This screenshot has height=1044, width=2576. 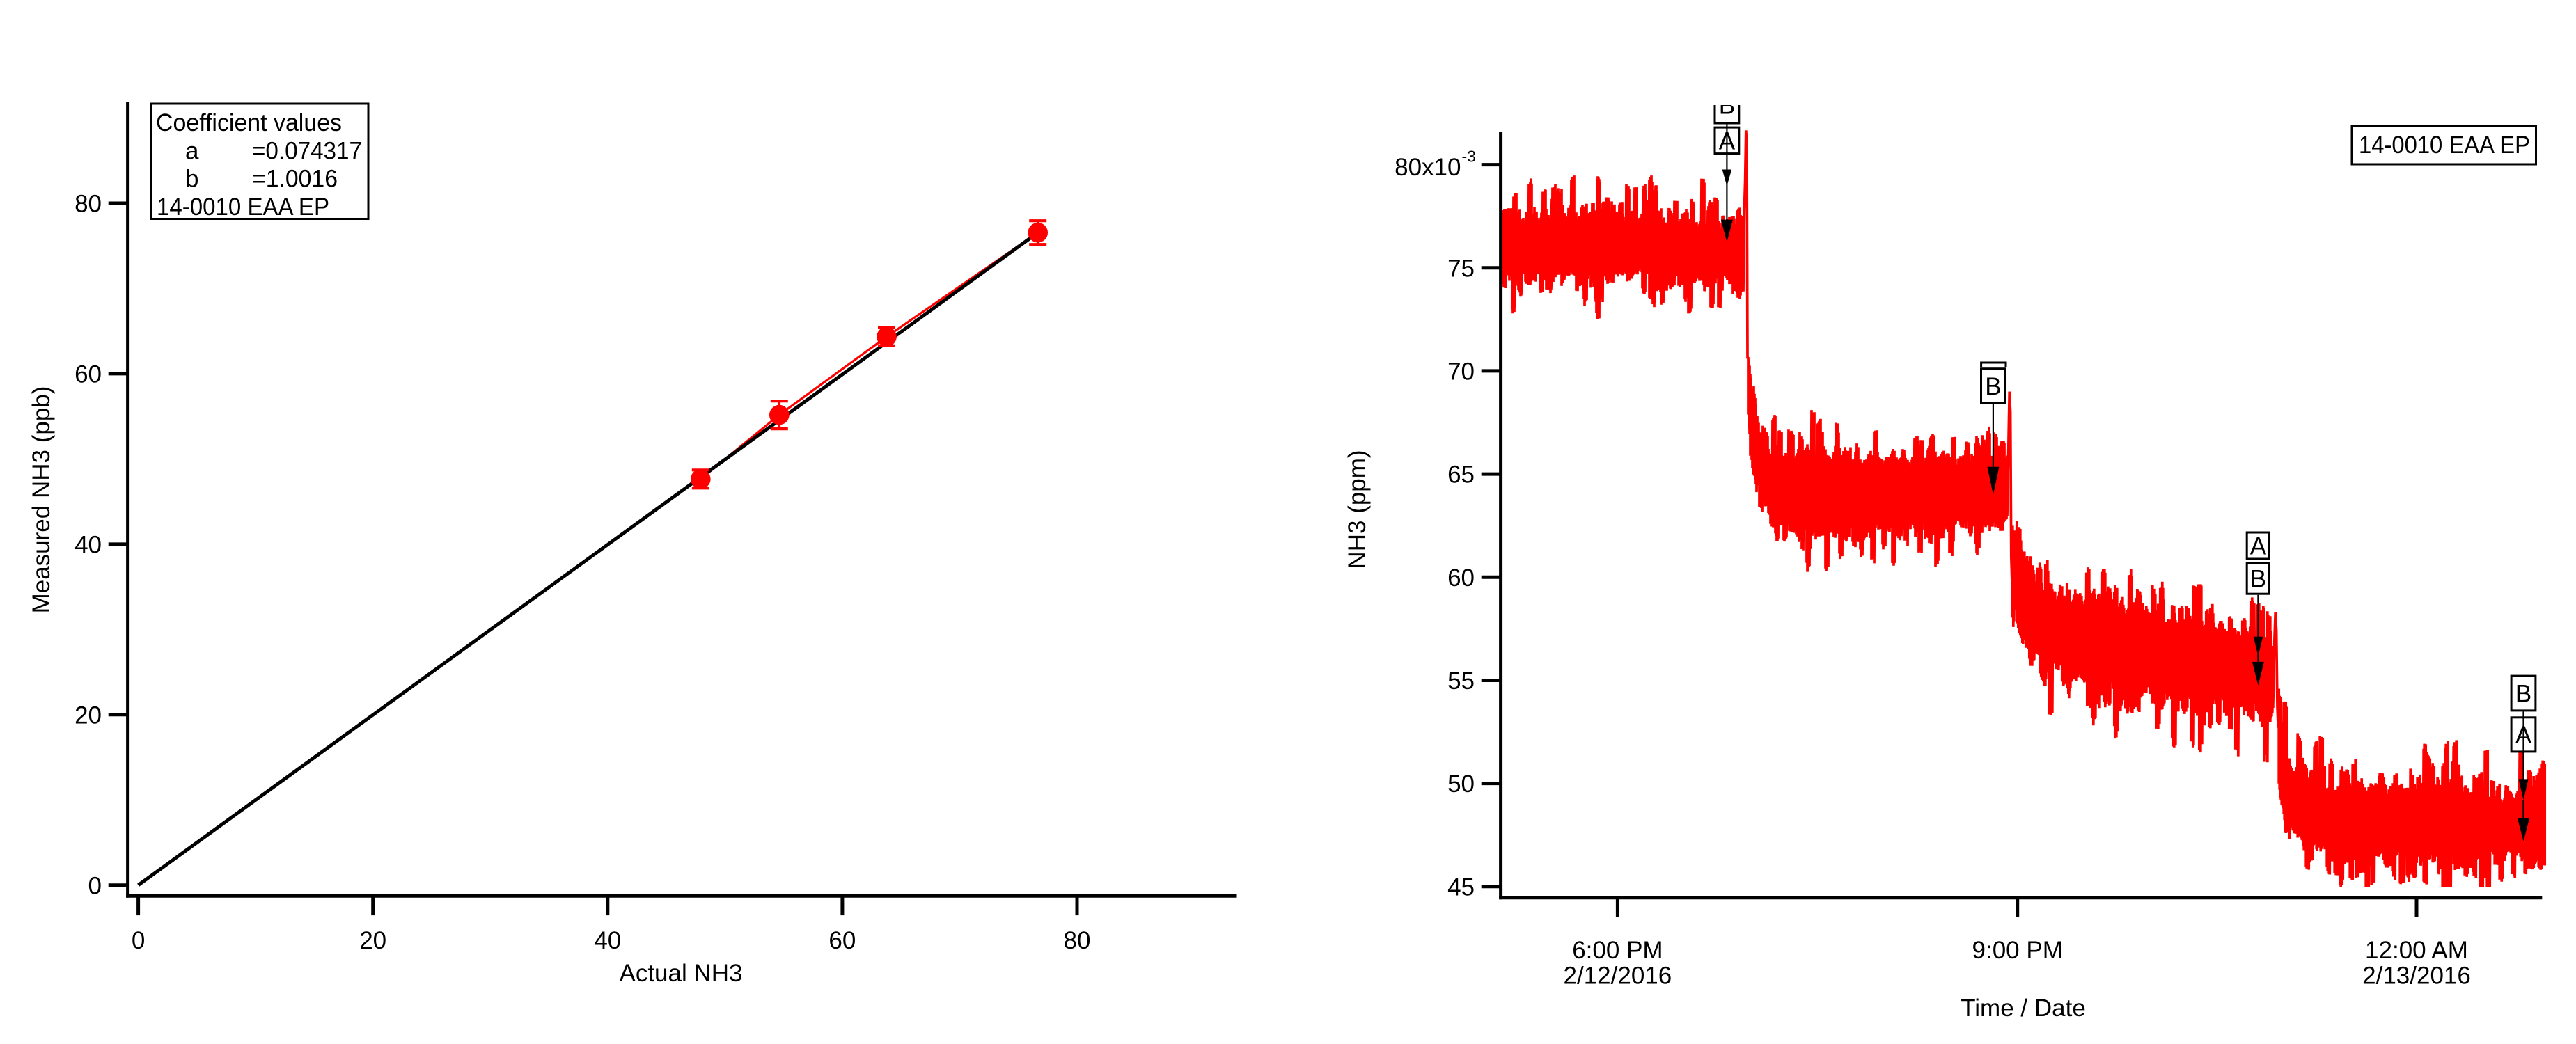 I want to click on svg-text: 65, so click(x=1461, y=475).